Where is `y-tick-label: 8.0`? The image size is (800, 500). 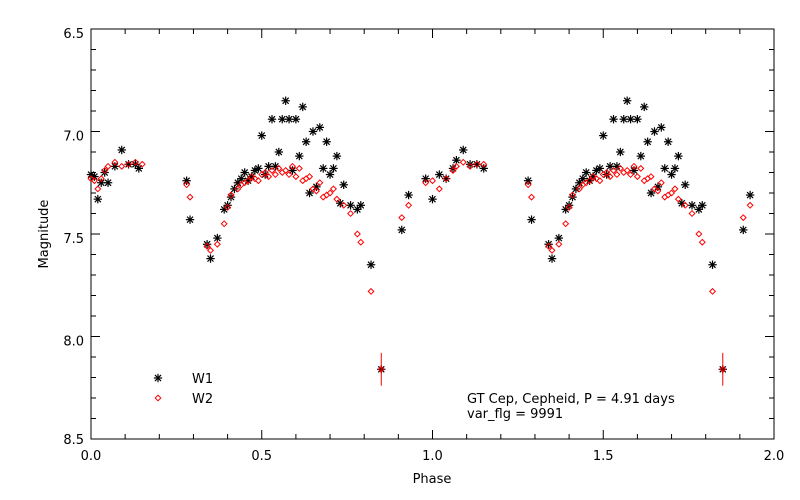 y-tick-label: 8.0 is located at coordinates (73, 342).